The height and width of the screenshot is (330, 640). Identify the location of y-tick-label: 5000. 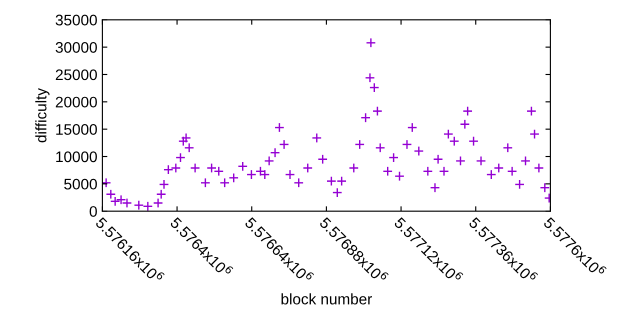
(80, 184).